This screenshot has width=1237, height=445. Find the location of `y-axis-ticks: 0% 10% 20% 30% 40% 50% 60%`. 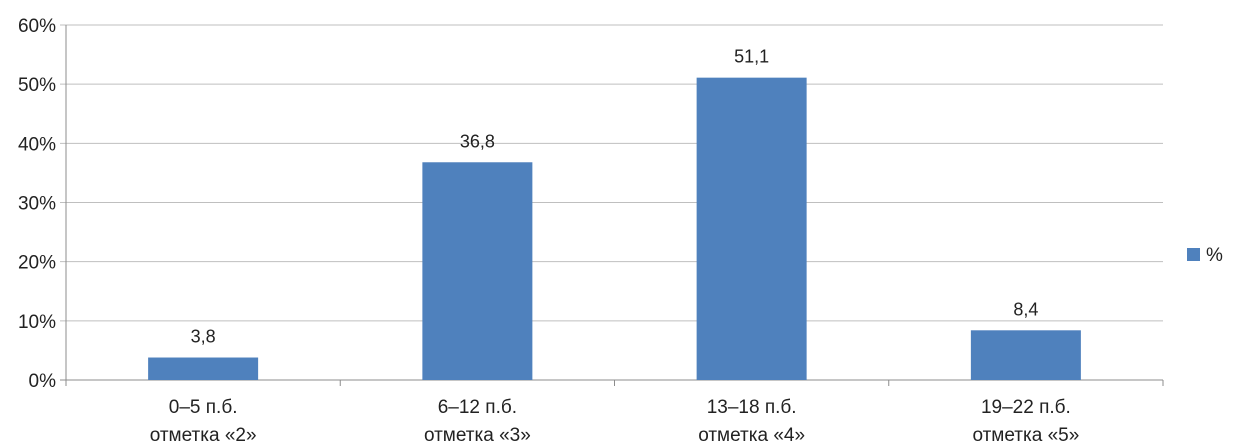

y-axis-ticks: 0% 10% 20% 30% 40% 50% 60% is located at coordinates (37, 204).